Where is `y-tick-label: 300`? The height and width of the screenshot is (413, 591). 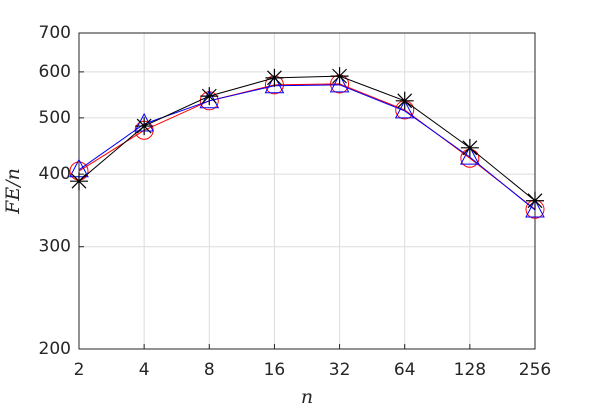 y-tick-label: 300 is located at coordinates (55, 247).